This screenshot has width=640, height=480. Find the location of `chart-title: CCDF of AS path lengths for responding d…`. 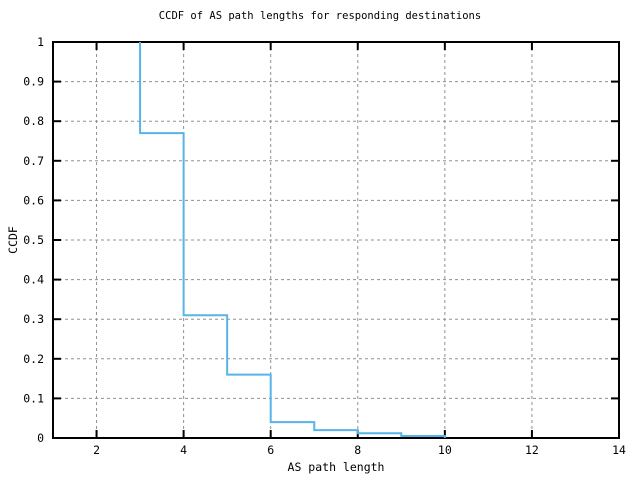

chart-title: CCDF of AS path lengths for responding d… is located at coordinates (320, 16).